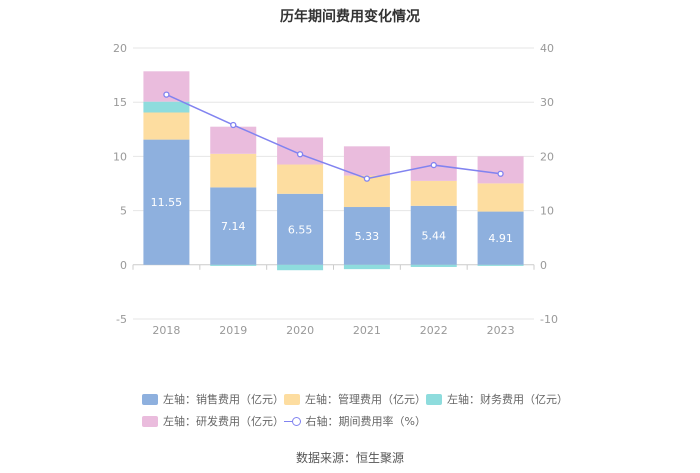  I want to click on legend-item-expense-ratio: 右轴：期间费用率（%）, so click(355, 421).